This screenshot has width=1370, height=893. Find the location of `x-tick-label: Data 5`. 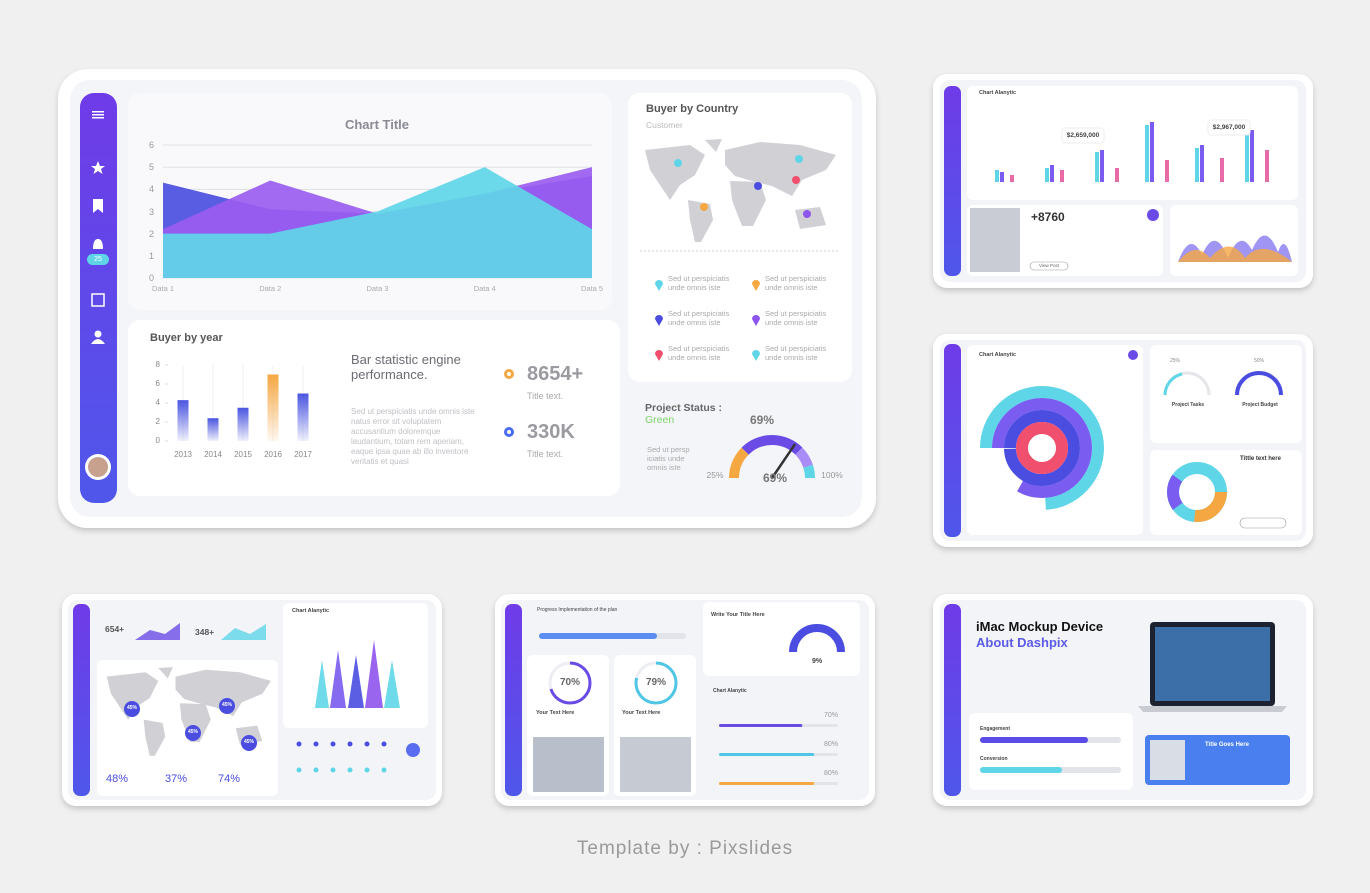

x-tick-label: Data 5 is located at coordinates (592, 288).